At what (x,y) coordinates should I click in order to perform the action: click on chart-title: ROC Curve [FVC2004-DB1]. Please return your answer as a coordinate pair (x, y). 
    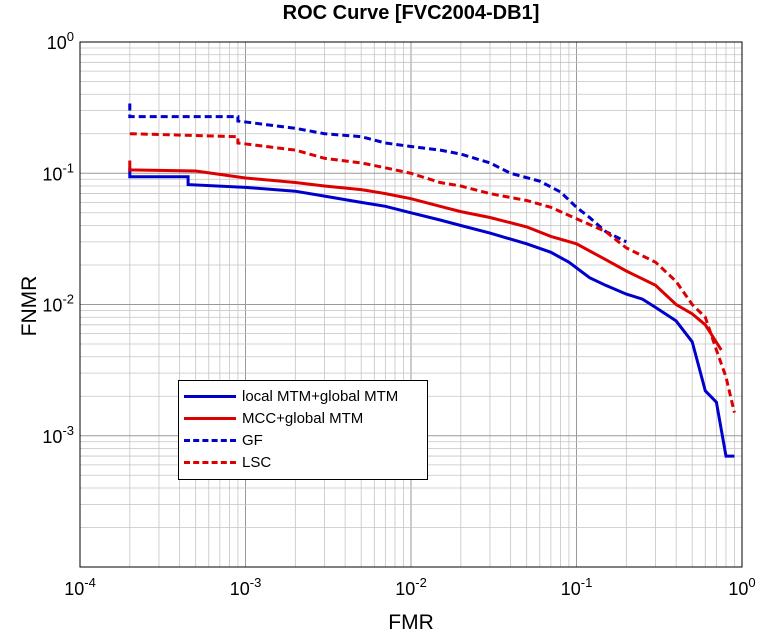
    Looking at the image, I should click on (411, 13).